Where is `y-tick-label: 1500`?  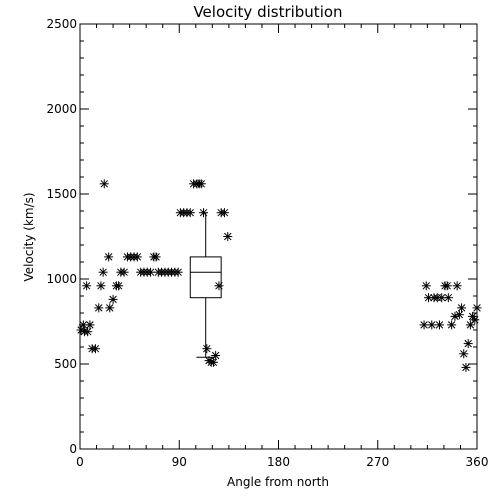
y-tick-label: 1500 is located at coordinates (61, 194).